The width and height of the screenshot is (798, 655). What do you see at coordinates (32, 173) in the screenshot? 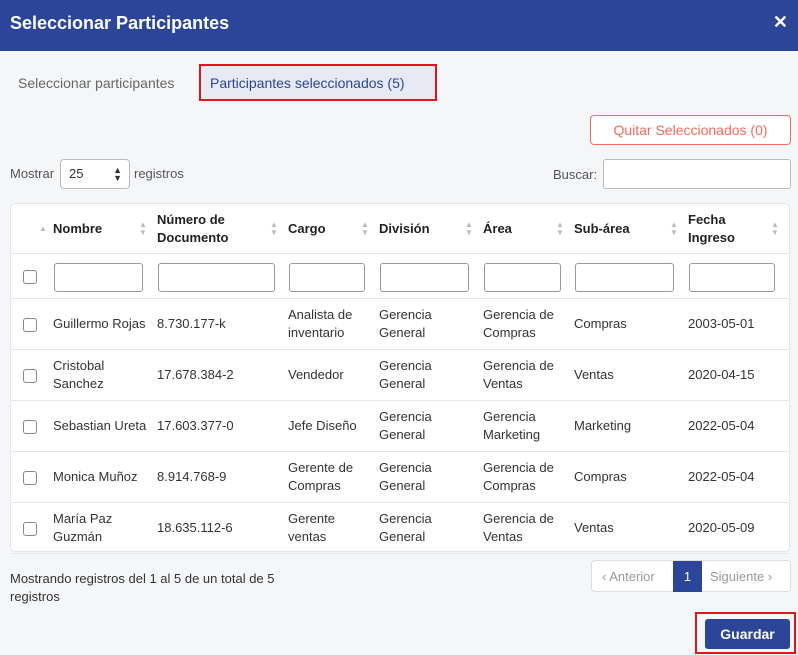
I see `length-prefix: Mostrar` at bounding box center [32, 173].